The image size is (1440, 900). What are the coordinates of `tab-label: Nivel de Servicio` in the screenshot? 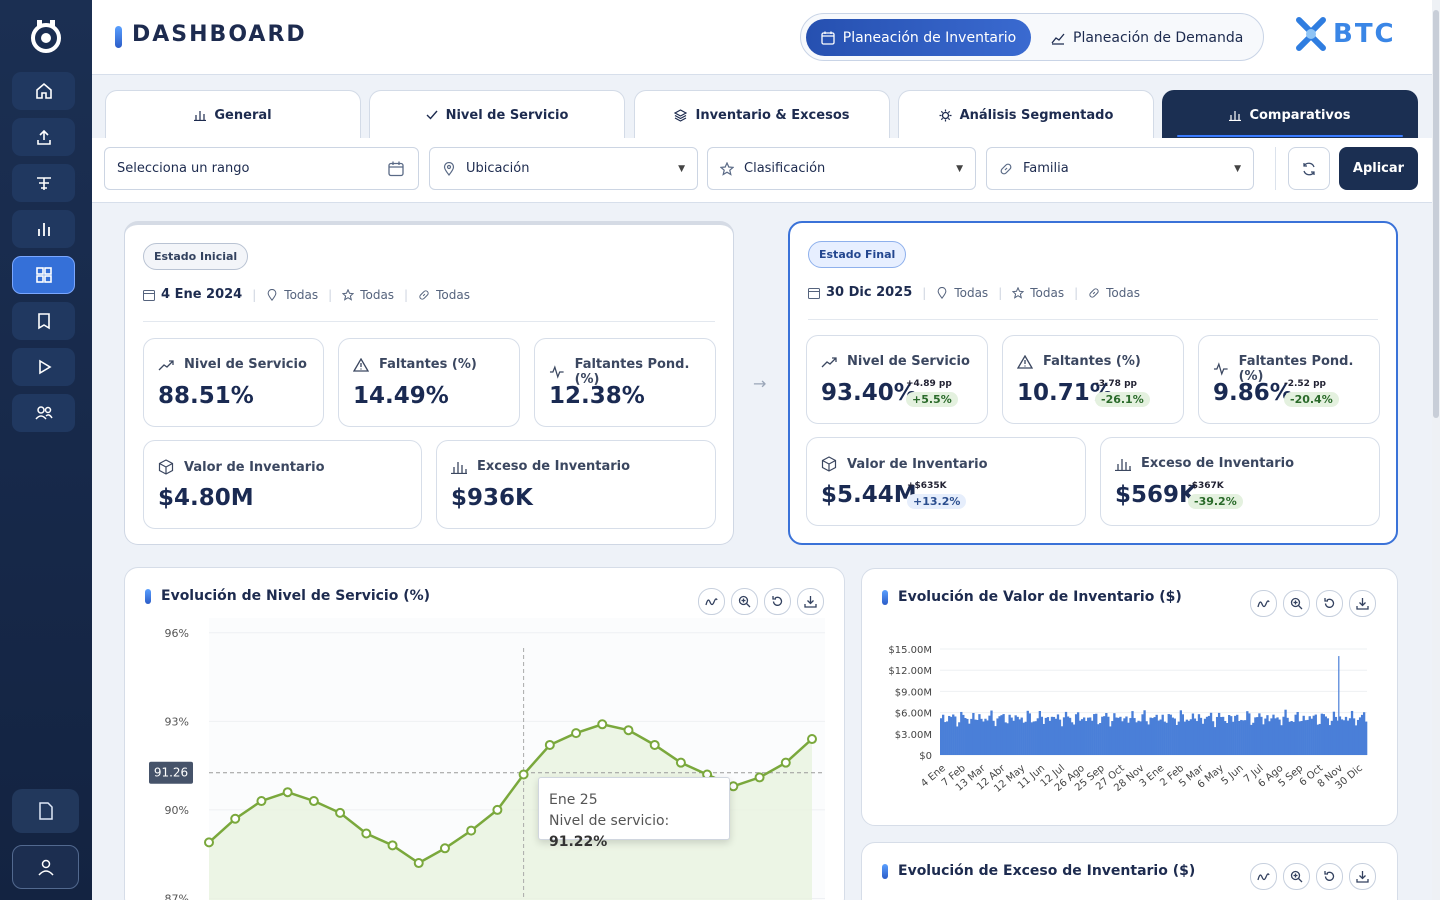 It's located at (507, 115).